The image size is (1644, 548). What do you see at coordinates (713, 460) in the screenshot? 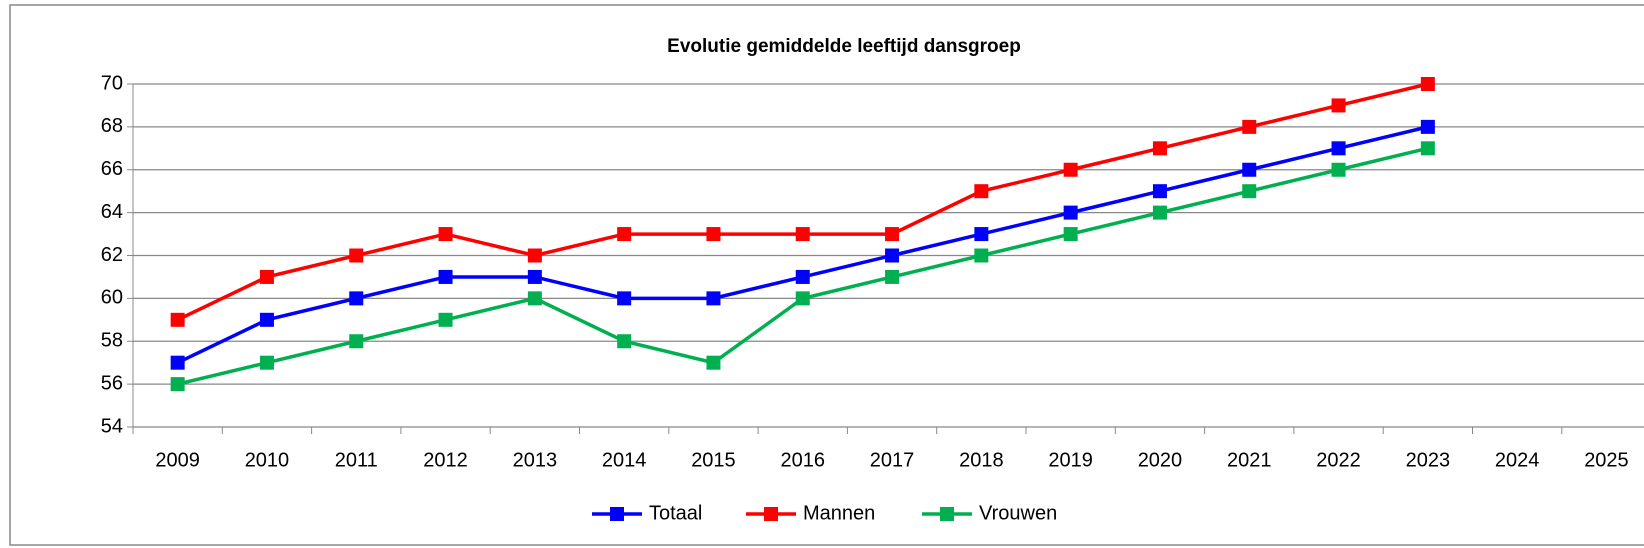
I see `x-tick-label: 2015` at bounding box center [713, 460].